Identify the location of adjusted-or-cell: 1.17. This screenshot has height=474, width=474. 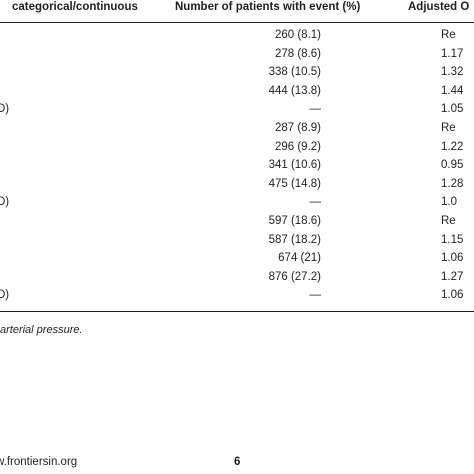
(452, 53).